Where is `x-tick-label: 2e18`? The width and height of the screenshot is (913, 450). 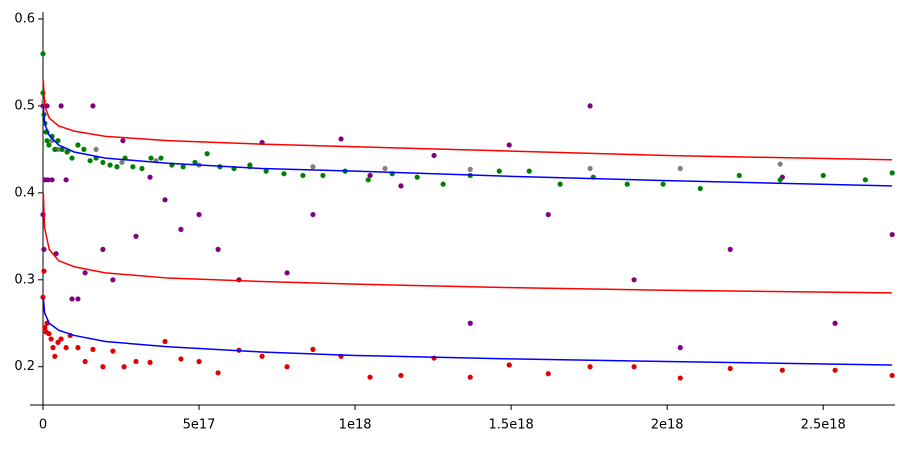
x-tick-label: 2e18 is located at coordinates (667, 425).